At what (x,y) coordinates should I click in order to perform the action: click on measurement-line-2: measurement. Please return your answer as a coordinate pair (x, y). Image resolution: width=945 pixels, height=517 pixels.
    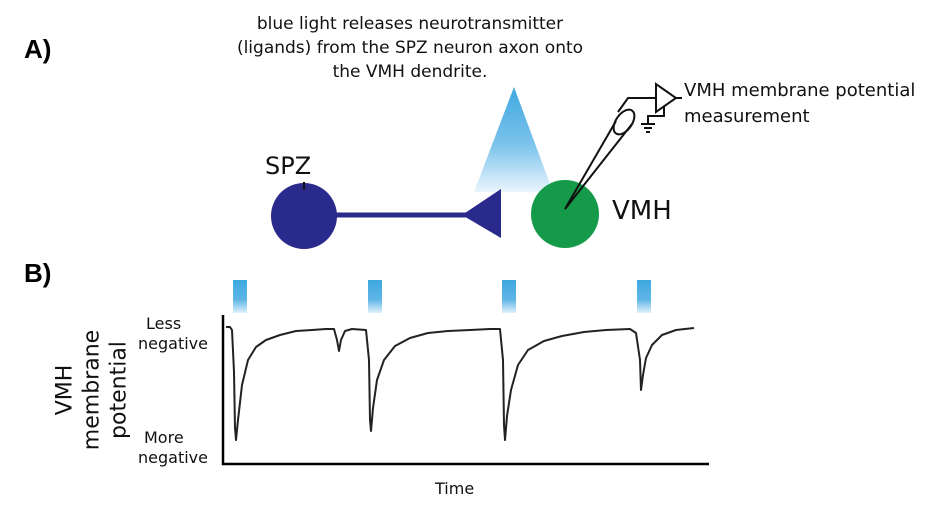
    Looking at the image, I should click on (747, 116).